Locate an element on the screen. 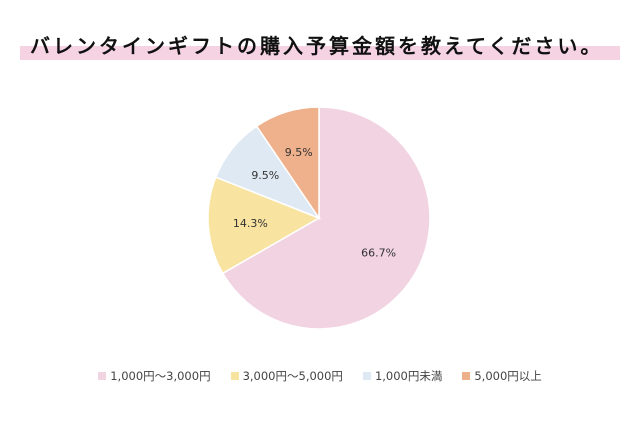  pie-data-label-4: 9.5% is located at coordinates (299, 152).